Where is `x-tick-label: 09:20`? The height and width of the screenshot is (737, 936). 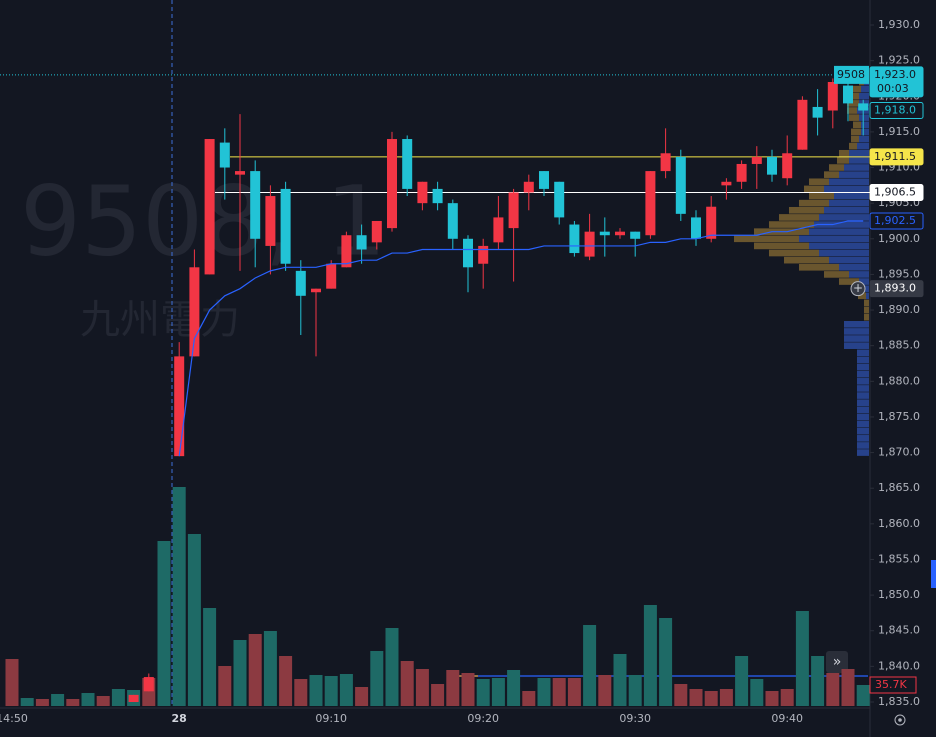 x-tick-label: 09:20 is located at coordinates (483, 718).